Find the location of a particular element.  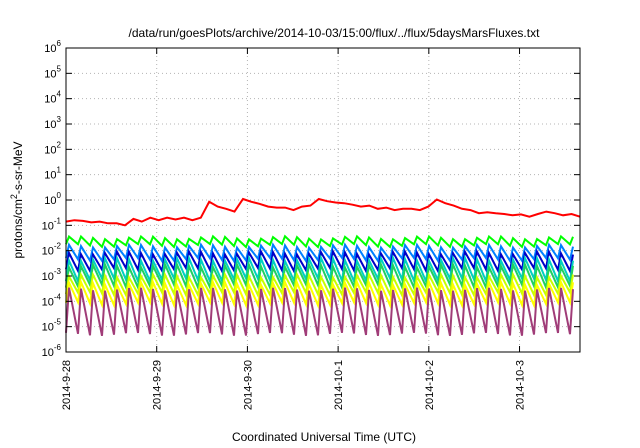

y-tick-label: 10¹ is located at coordinates (52, 174).